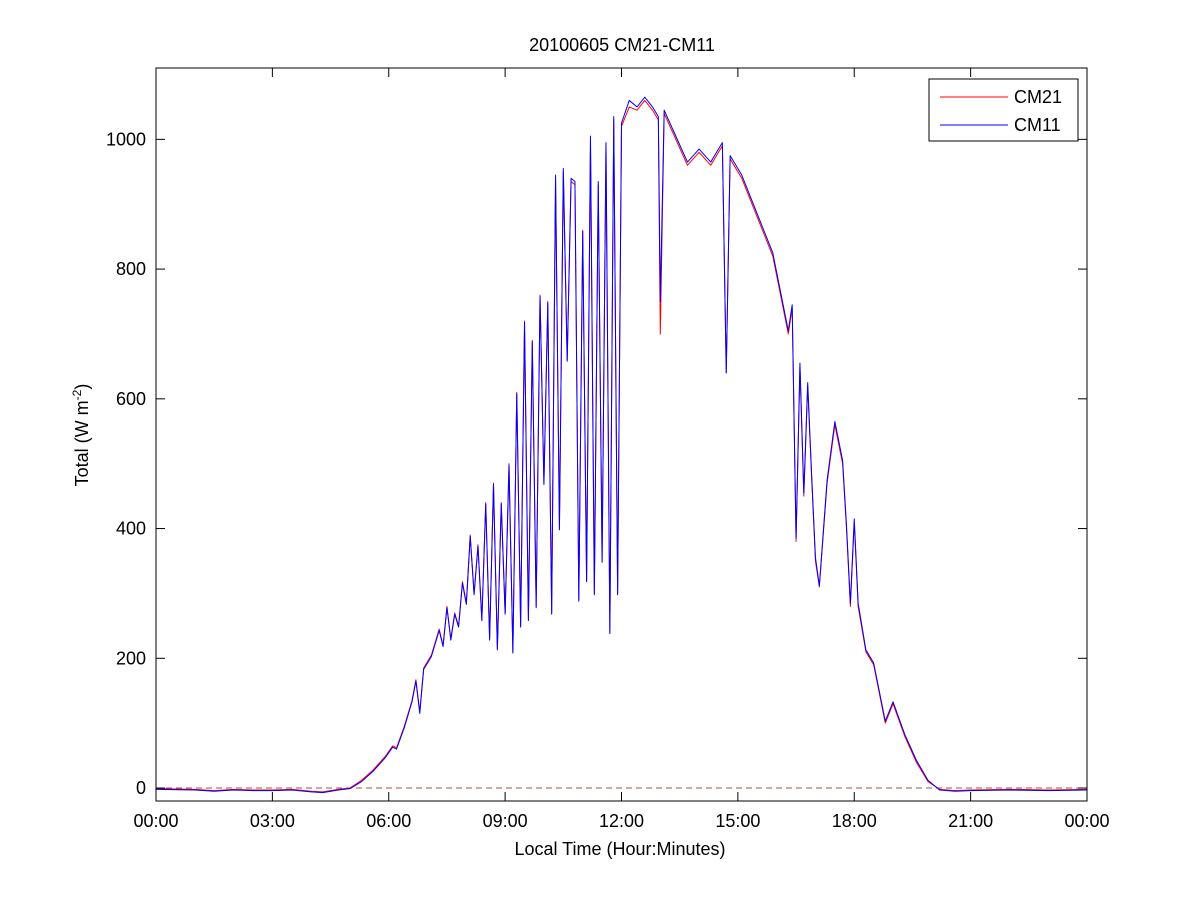  Describe the element at coordinates (854, 821) in the screenshot. I see `x-tick-label: 18:00` at that location.